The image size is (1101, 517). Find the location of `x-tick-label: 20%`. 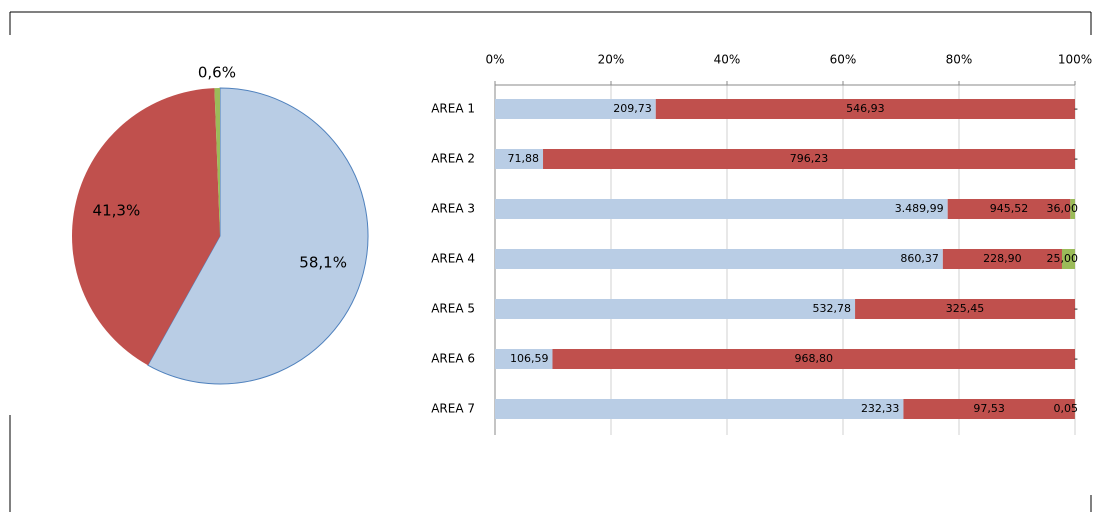

x-tick-label: 20% is located at coordinates (611, 60).